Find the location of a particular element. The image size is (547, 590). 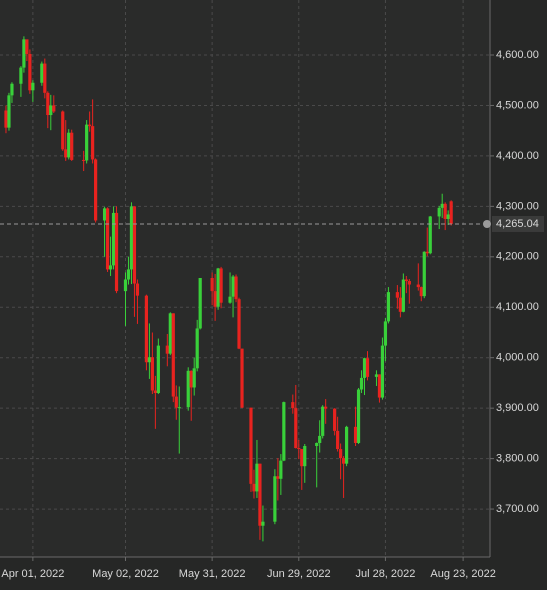

y-tick-label: 3,800.00 is located at coordinates (517, 459).